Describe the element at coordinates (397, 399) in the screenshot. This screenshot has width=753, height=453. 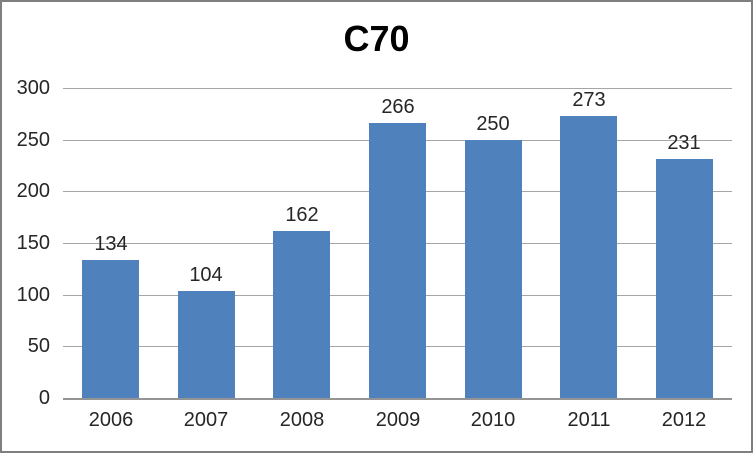
I see `x-axis-line` at that location.